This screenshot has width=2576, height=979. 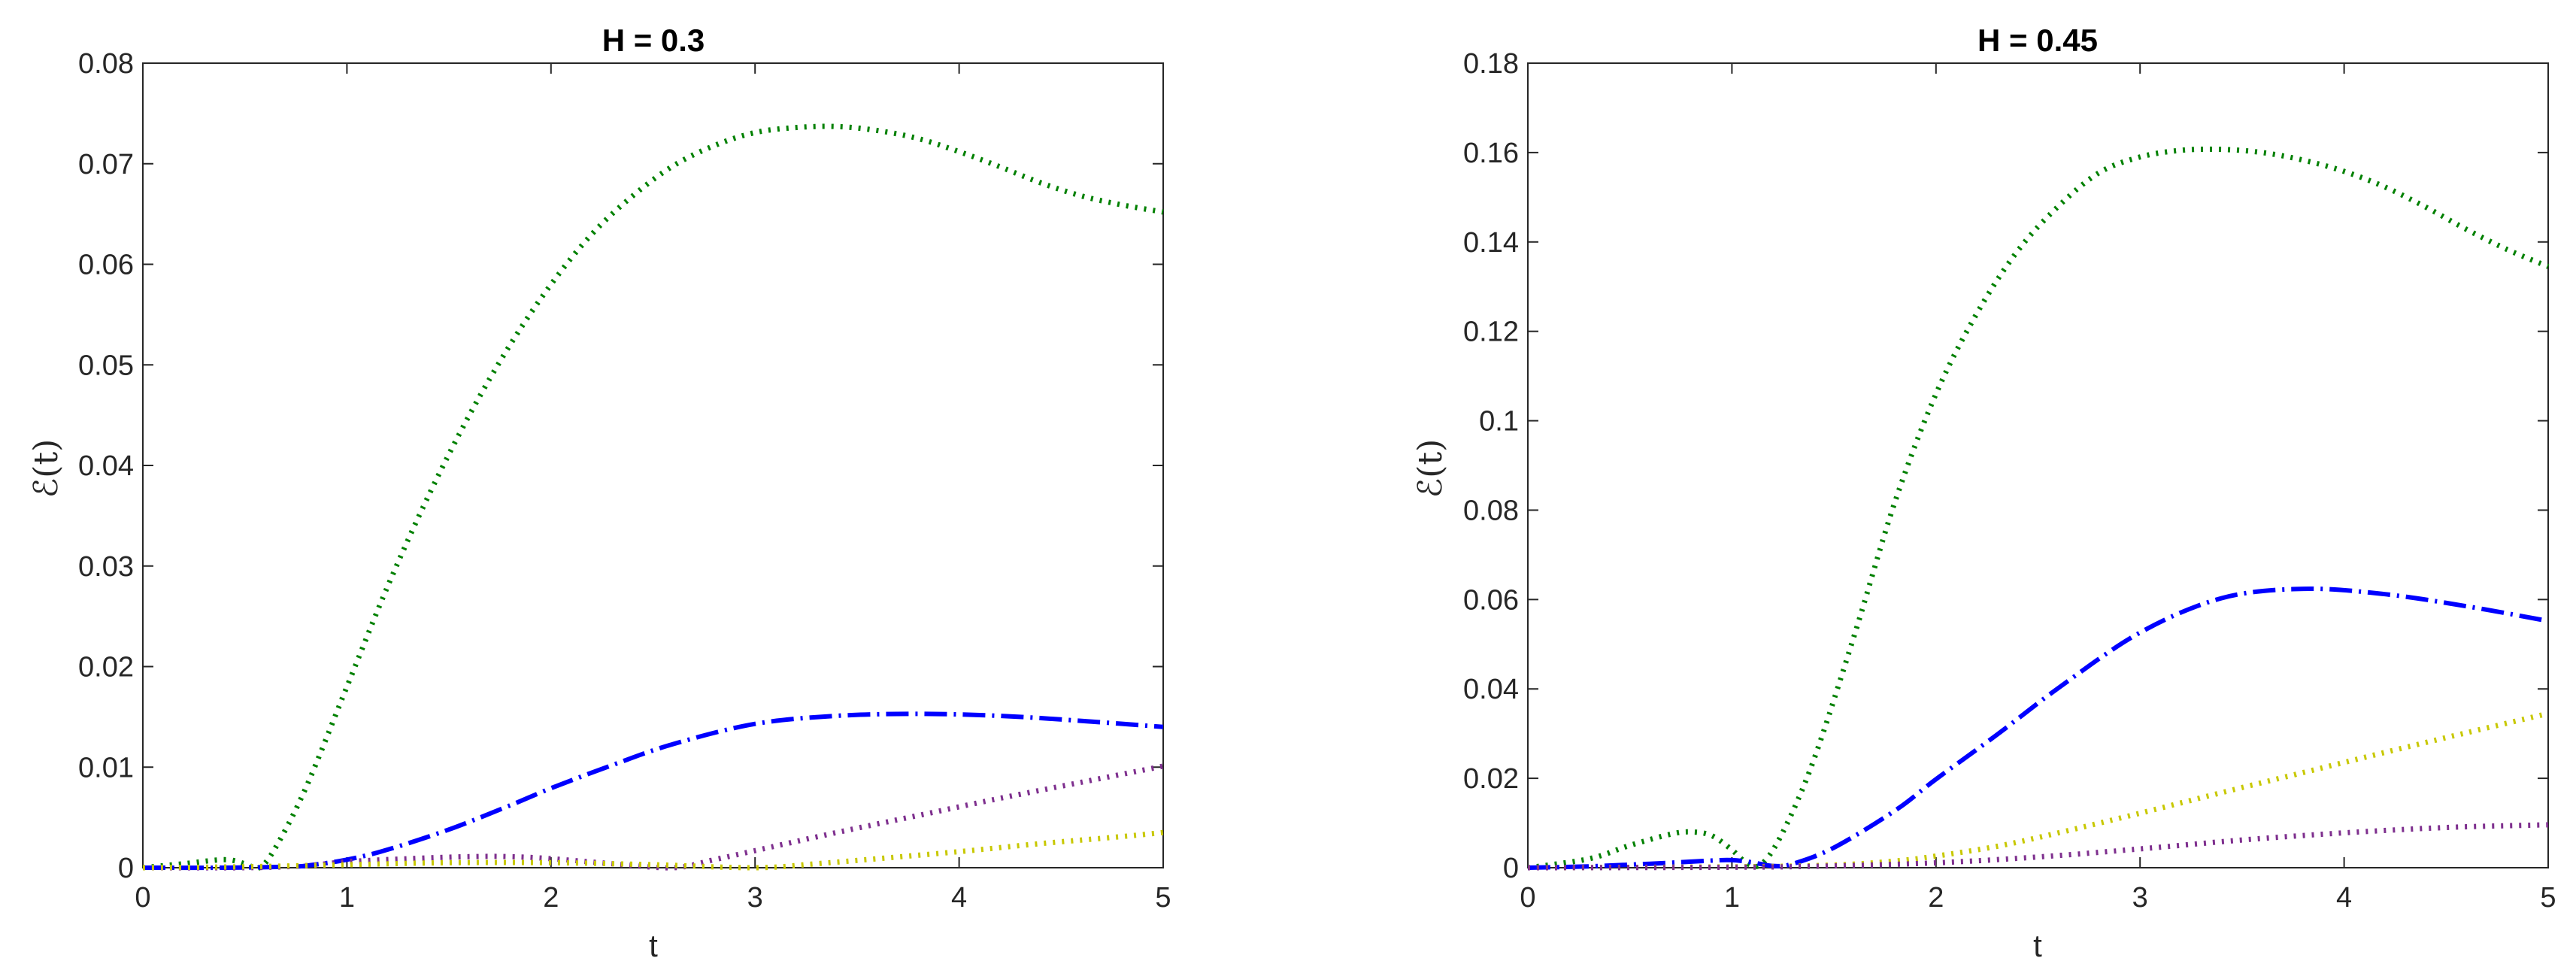 I want to click on y-tick-label: 0.16, so click(x=1491, y=153).